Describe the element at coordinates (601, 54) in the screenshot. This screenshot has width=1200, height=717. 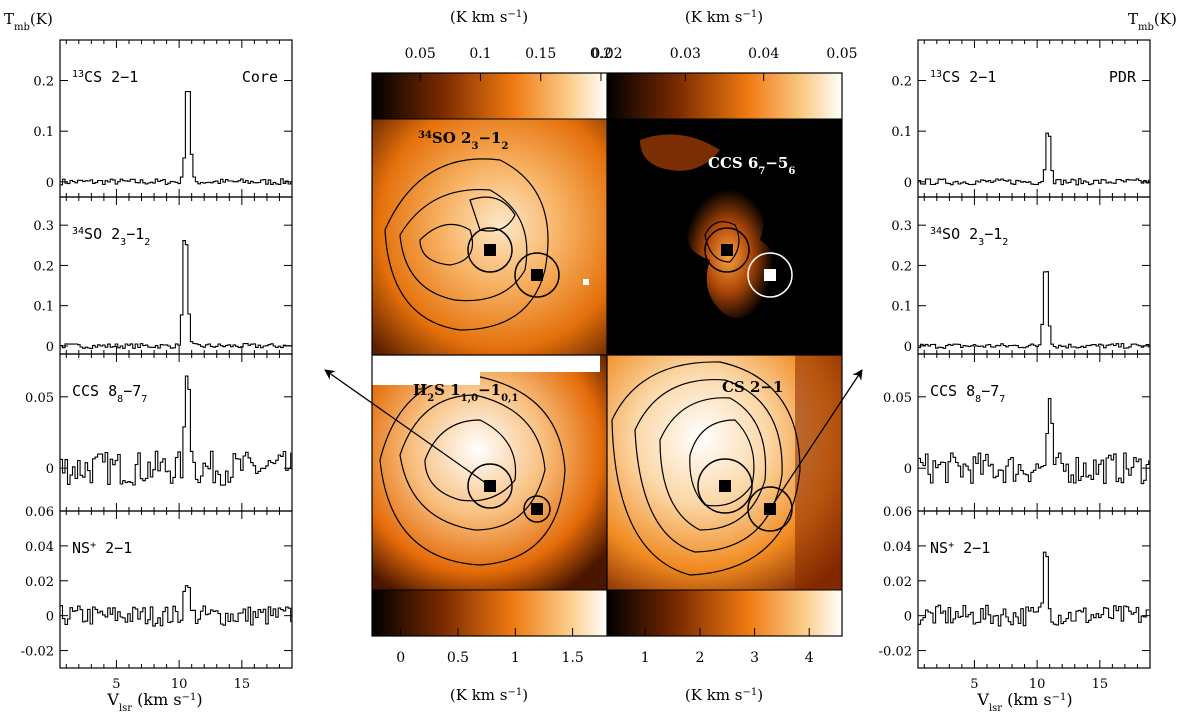
I see `colorbar-tick-label: 0.2` at that location.